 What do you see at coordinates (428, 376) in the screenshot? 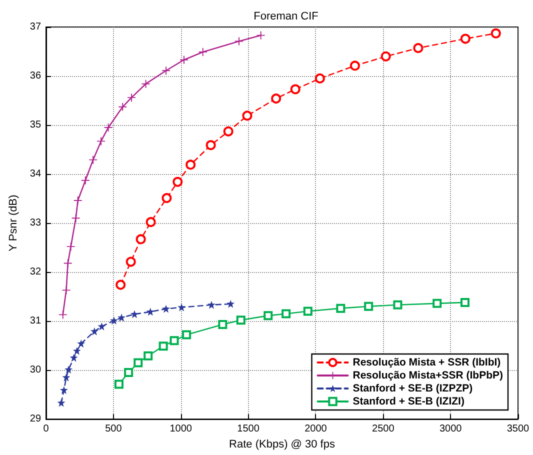
I see `legend-label: Resolução Mista+SSR (IbPbP)` at bounding box center [428, 376].